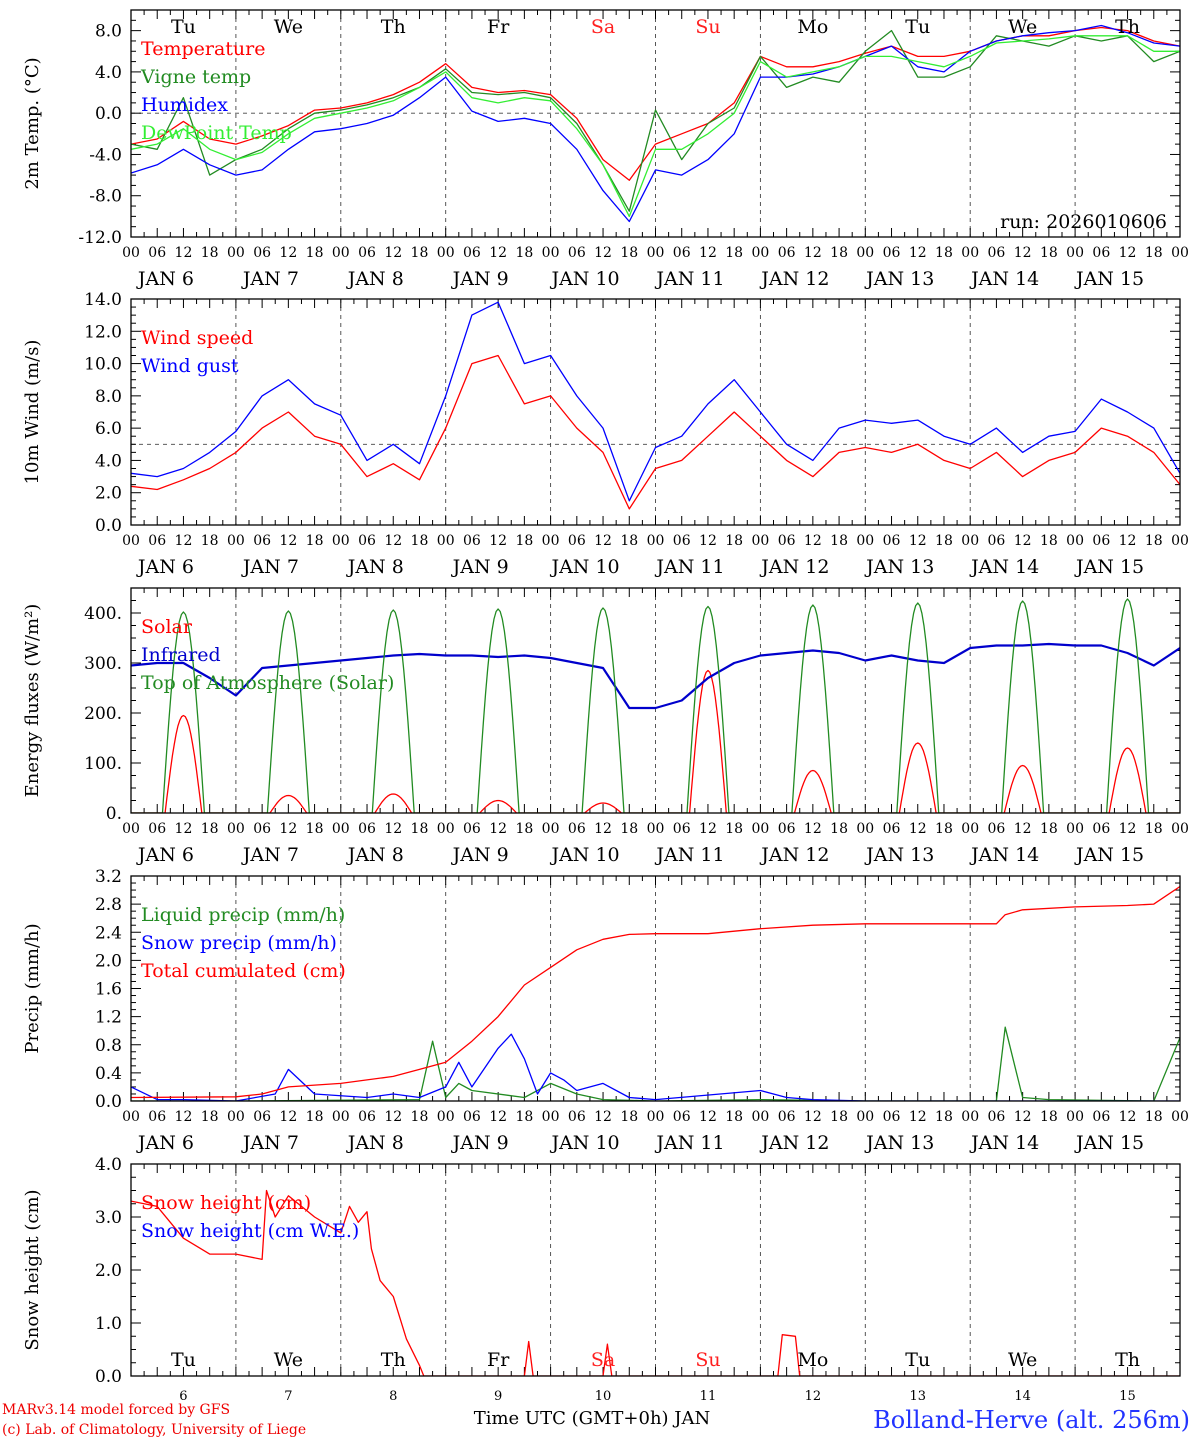 Image resolution: width=1194 pixels, height=1440 pixels. Describe the element at coordinates (32, 1269) in the screenshot. I see `y-axis-title: Snow height (cm)` at that location.